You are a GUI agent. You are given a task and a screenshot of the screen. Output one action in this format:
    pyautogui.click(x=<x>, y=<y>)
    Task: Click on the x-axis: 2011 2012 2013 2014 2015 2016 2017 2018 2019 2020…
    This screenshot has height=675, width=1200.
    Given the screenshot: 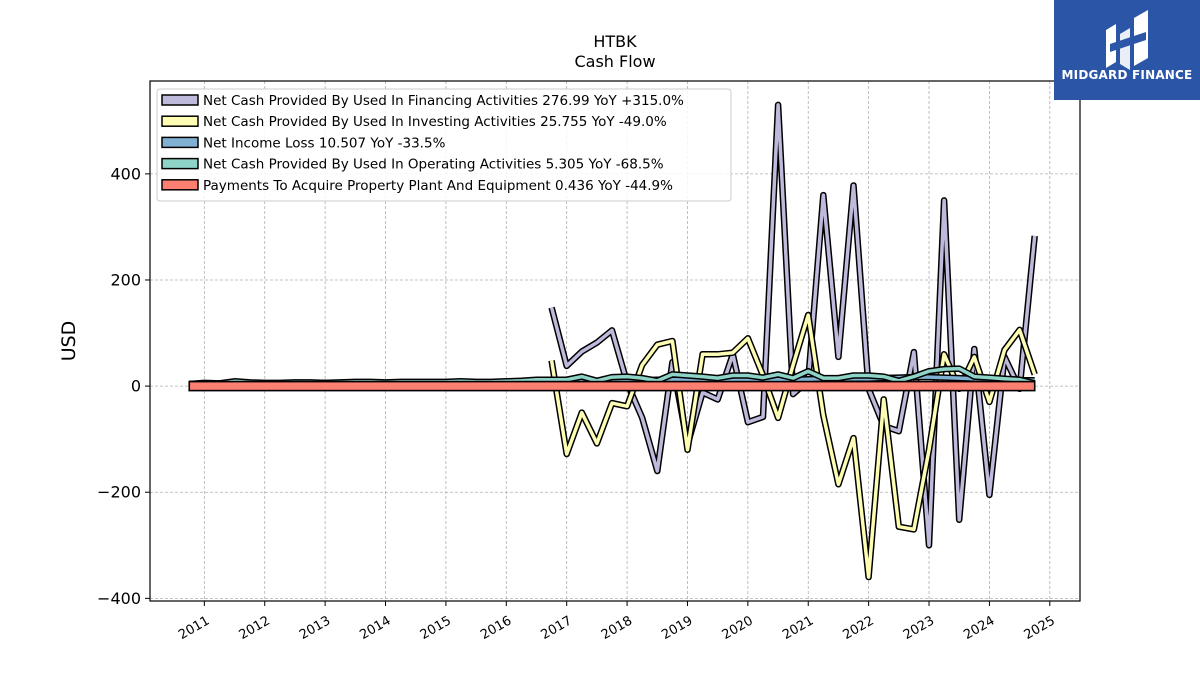 What is the action you would take?
    pyautogui.click(x=617, y=622)
    